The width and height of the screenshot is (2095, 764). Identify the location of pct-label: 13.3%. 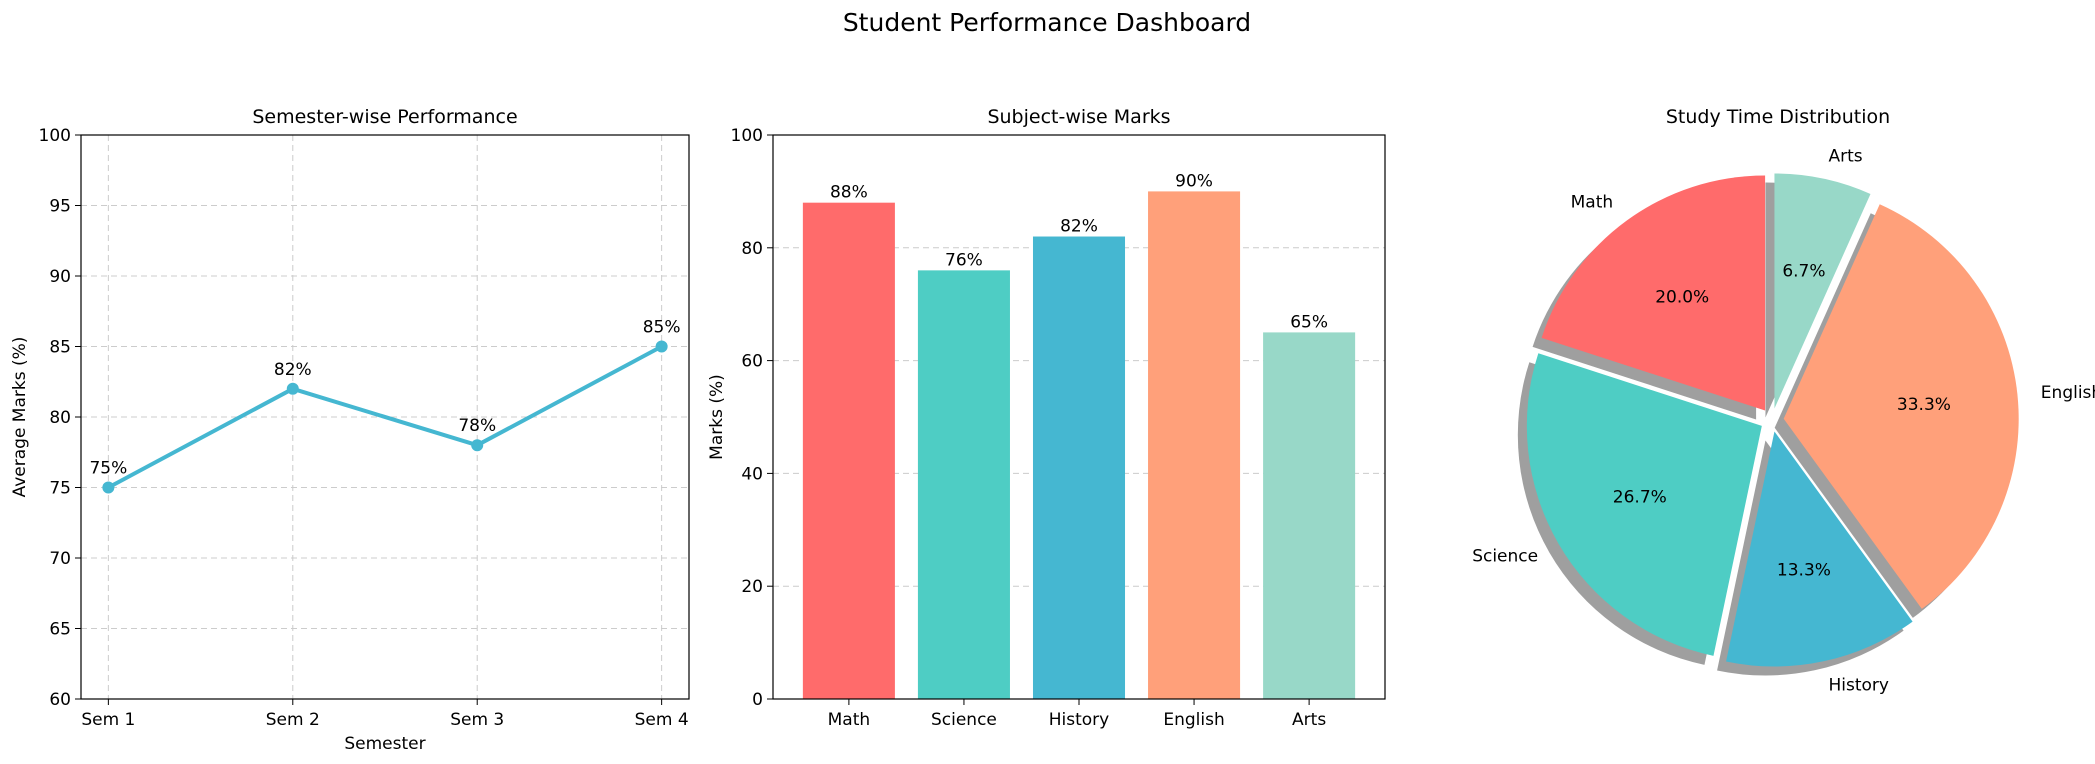
(1804, 570).